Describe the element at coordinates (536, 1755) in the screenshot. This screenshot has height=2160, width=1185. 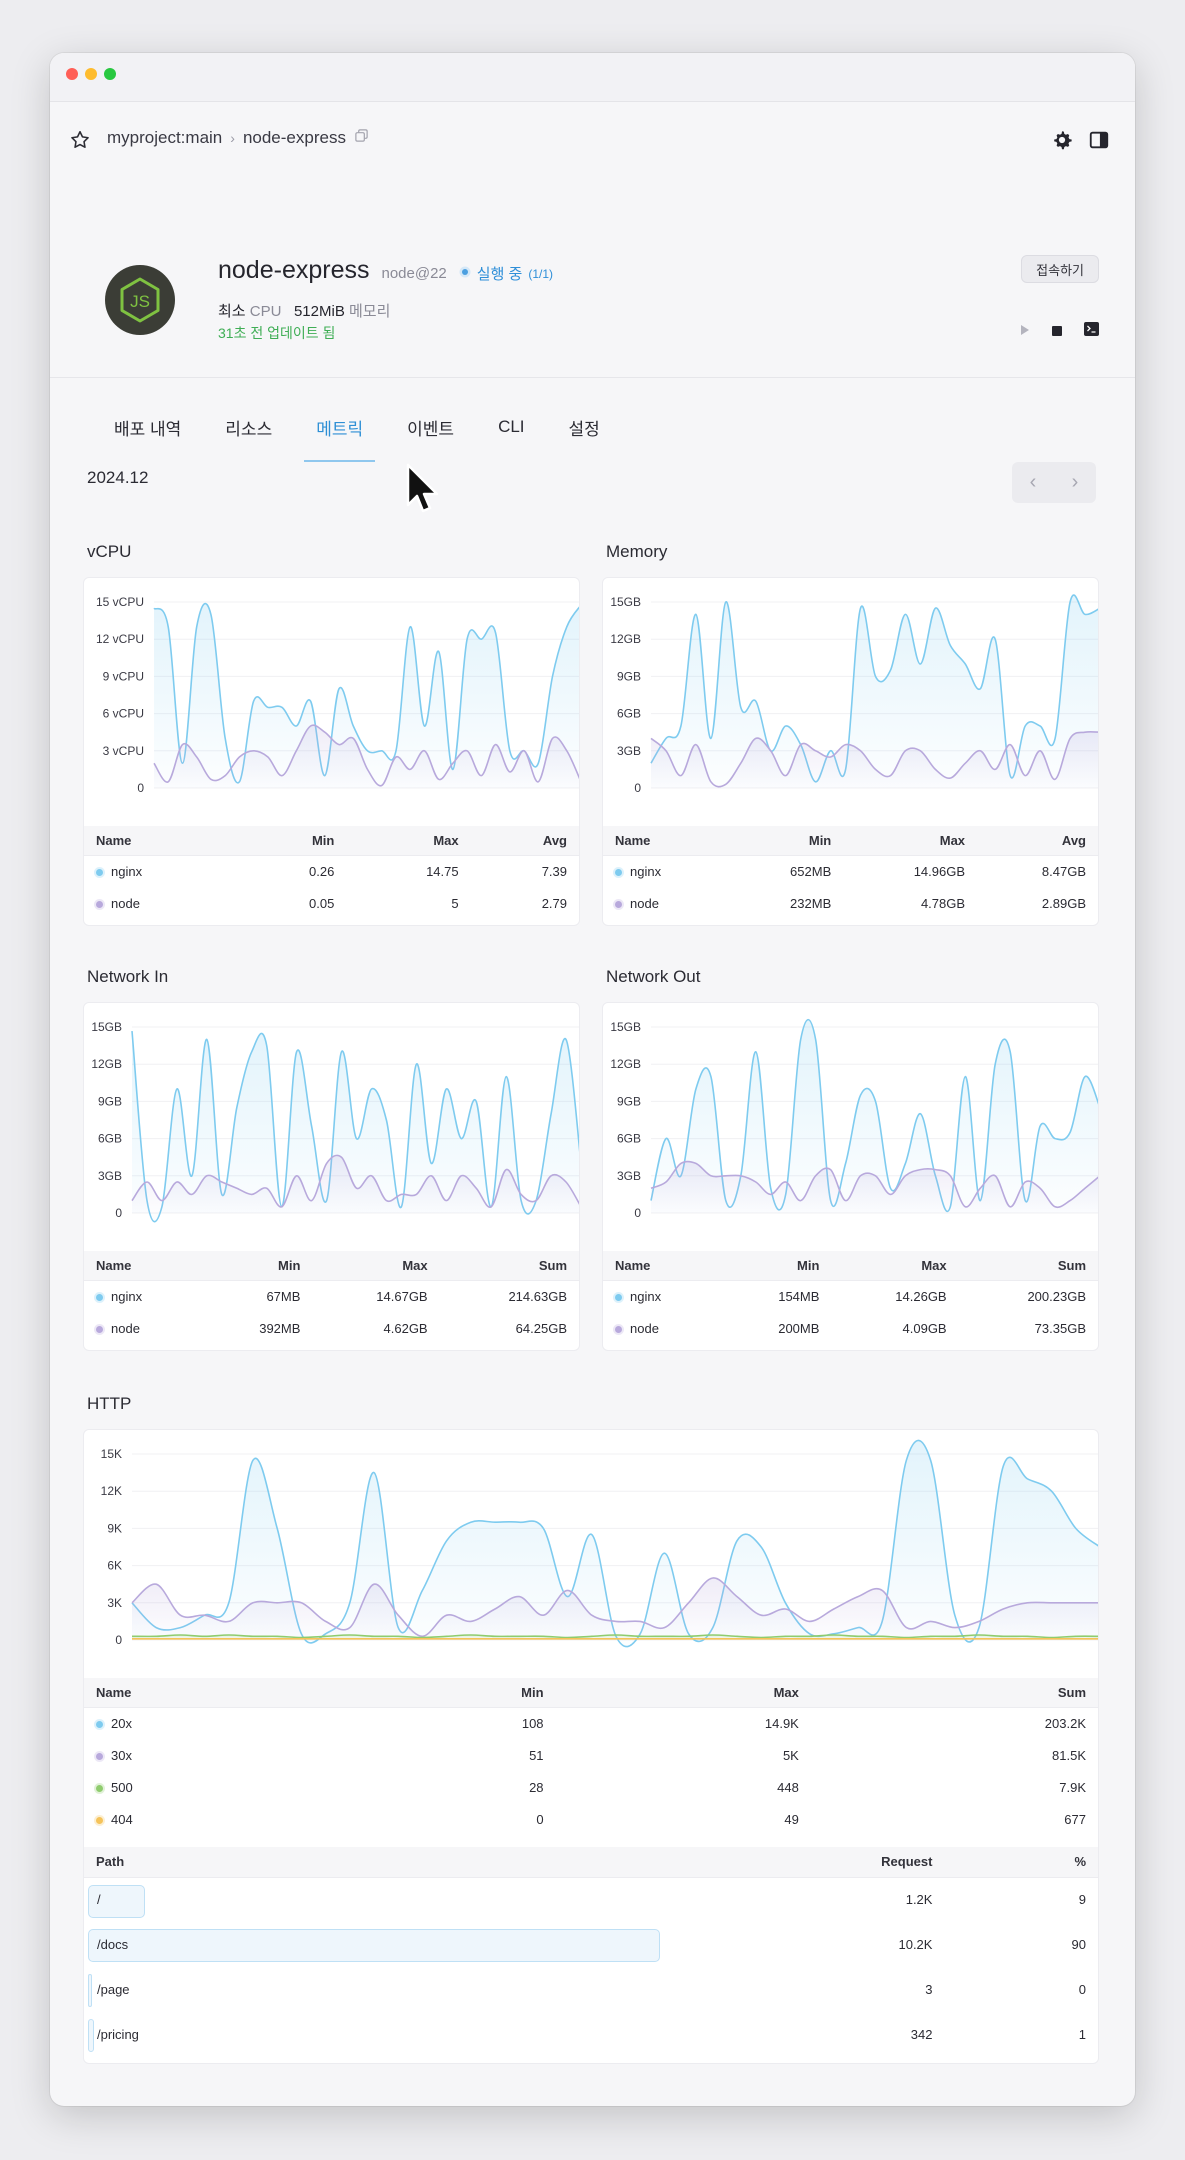
I see `stat-value: 51` at that location.